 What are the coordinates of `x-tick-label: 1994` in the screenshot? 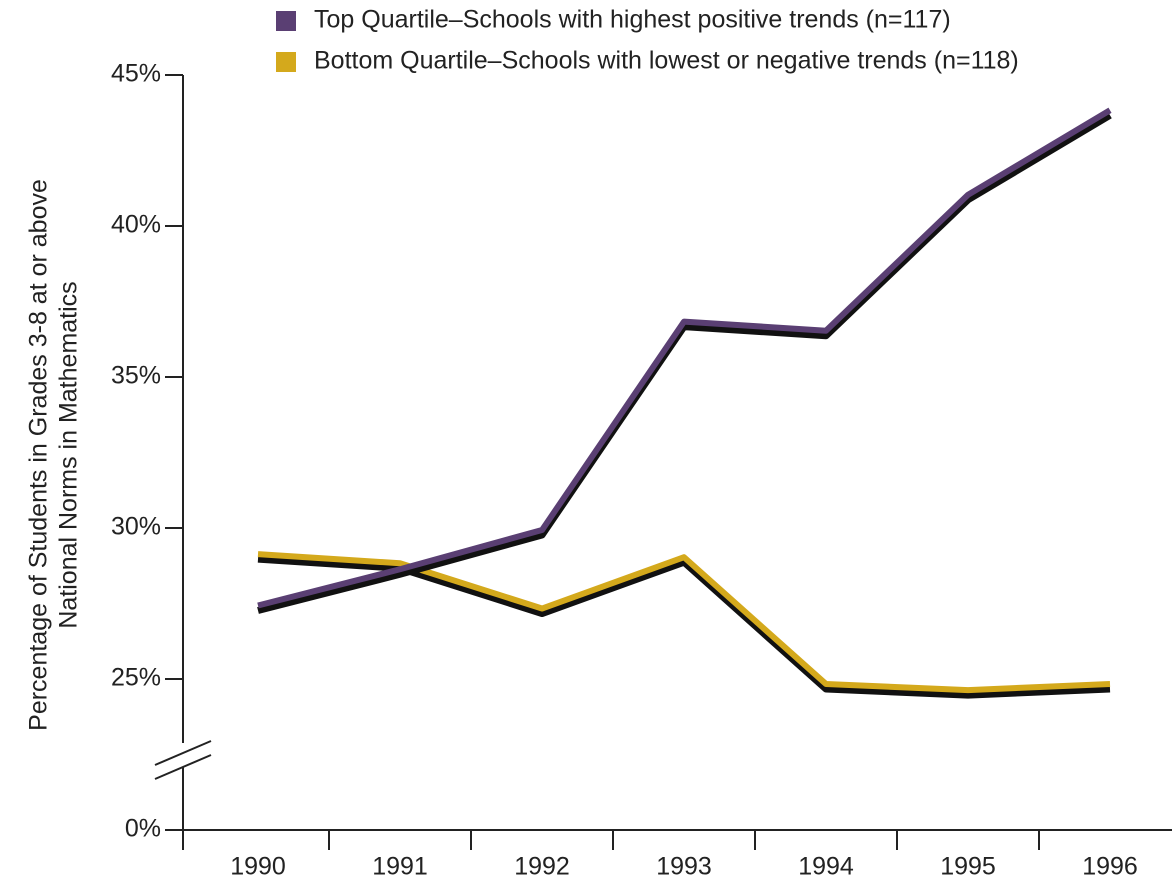 It's located at (826, 867).